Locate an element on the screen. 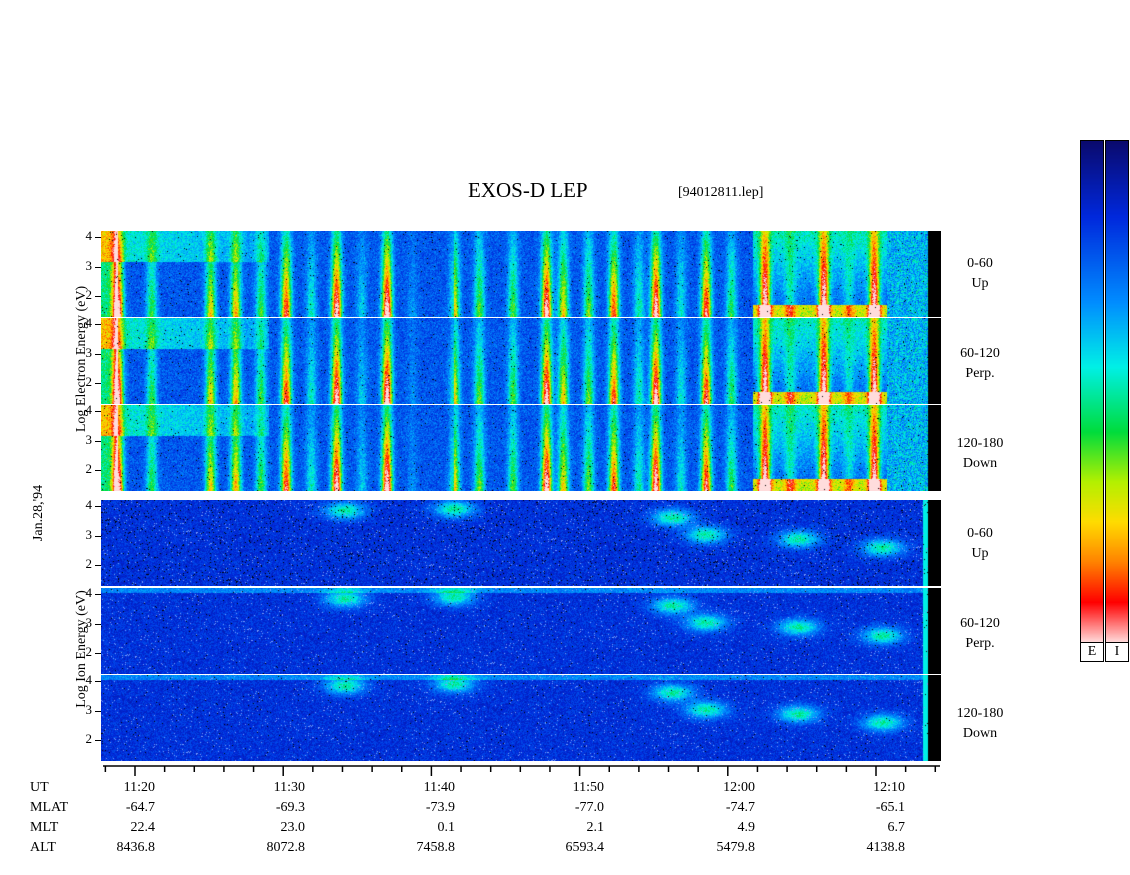 Image resolution: width=1130 pixels, height=875 pixels. electron-spectrogram-down is located at coordinates (521, 448).